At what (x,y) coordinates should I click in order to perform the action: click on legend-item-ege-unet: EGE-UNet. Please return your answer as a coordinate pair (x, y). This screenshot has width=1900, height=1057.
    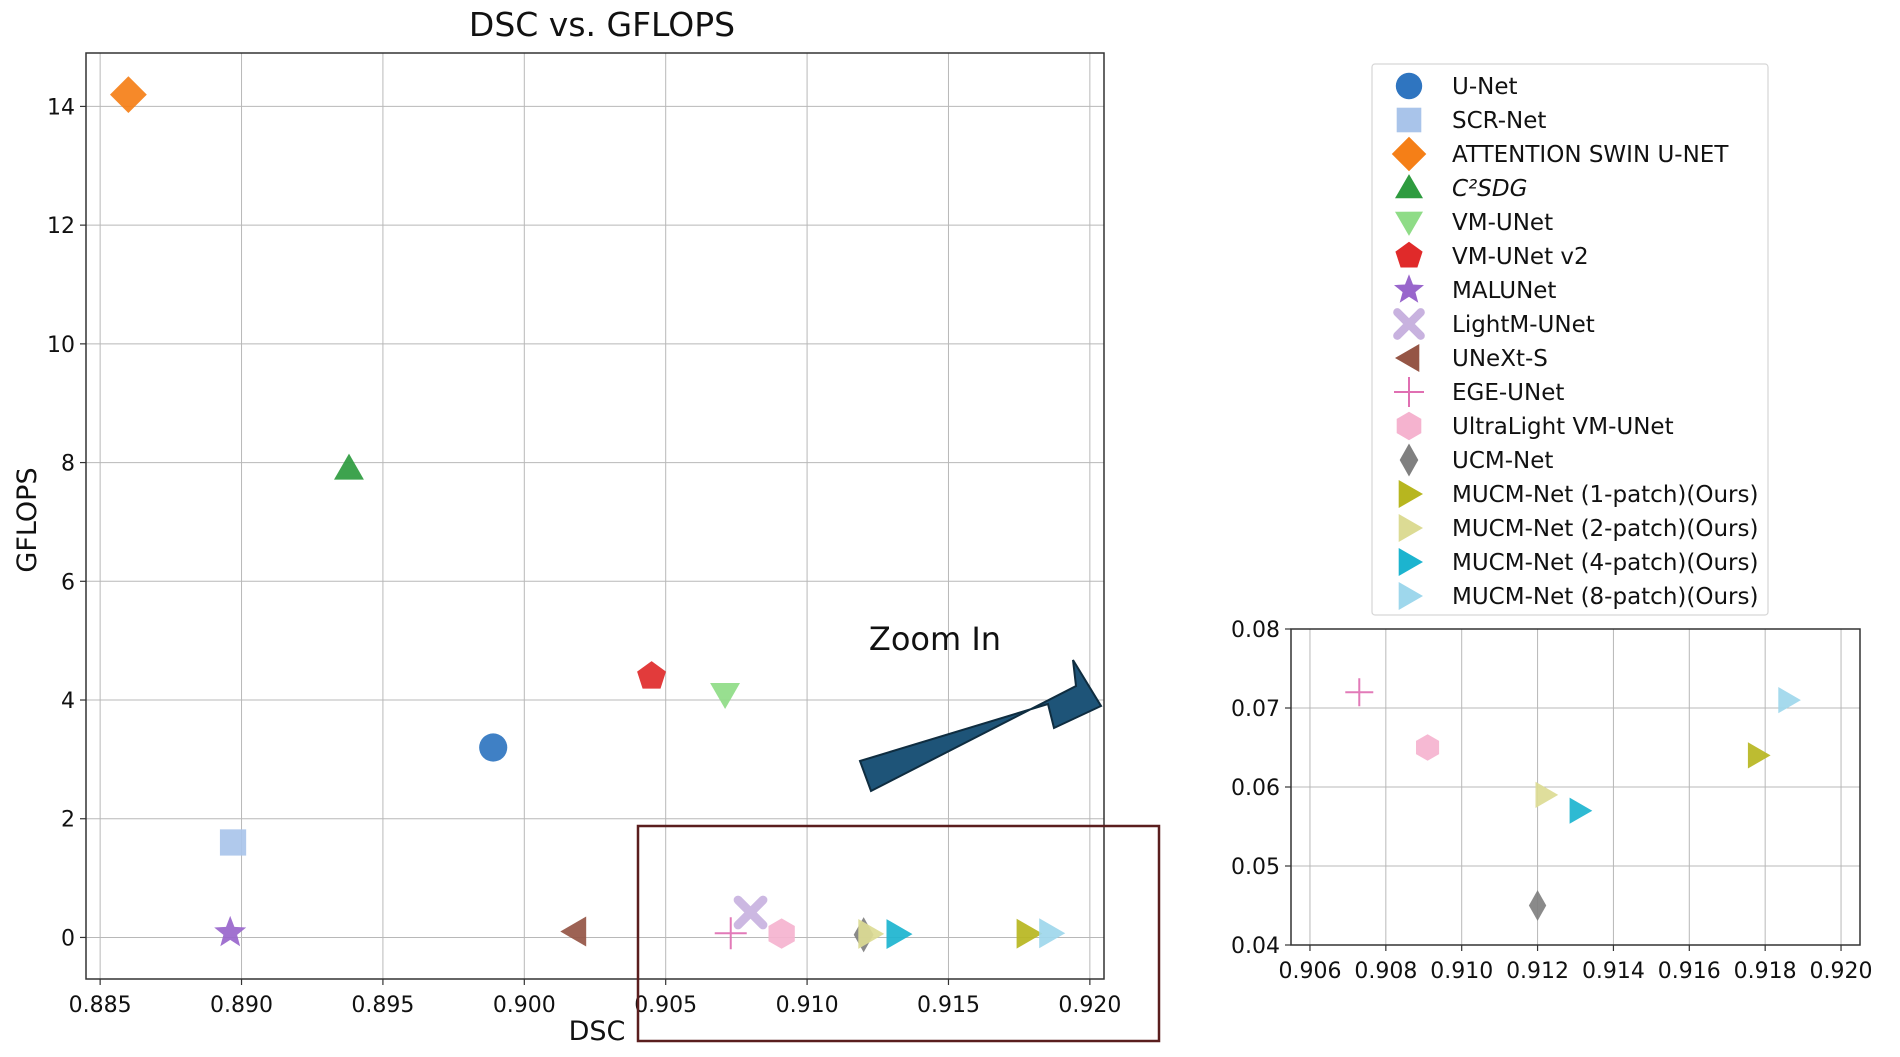
    Looking at the image, I should click on (1479, 392).